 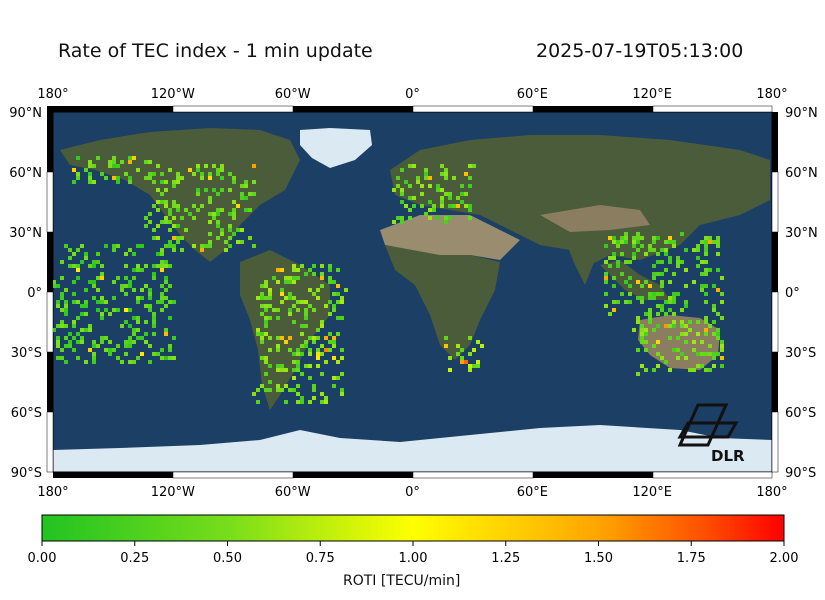 What do you see at coordinates (412, 94) in the screenshot?
I see `lon-tick-label: 0°` at bounding box center [412, 94].